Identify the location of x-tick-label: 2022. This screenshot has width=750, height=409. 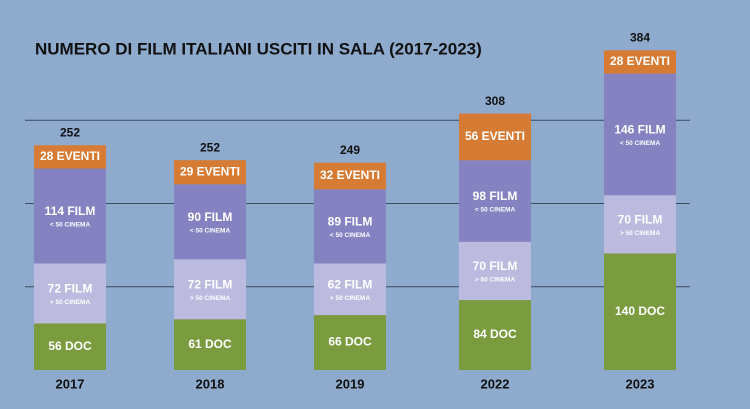
(495, 383).